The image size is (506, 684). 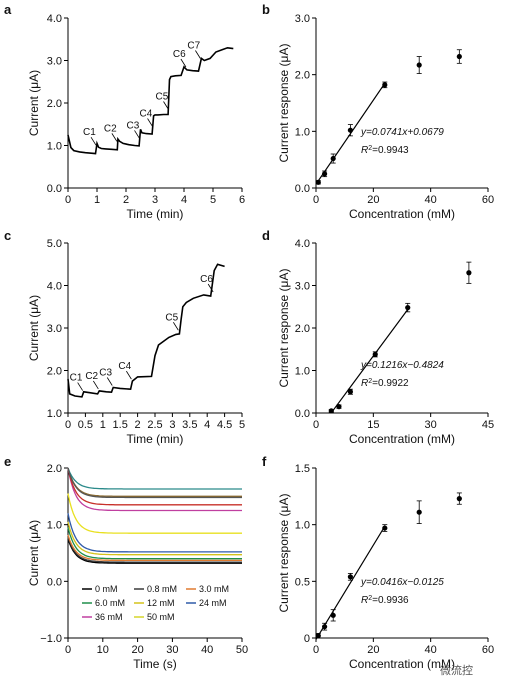 I want to click on fit-line, so click(x=350, y=582).